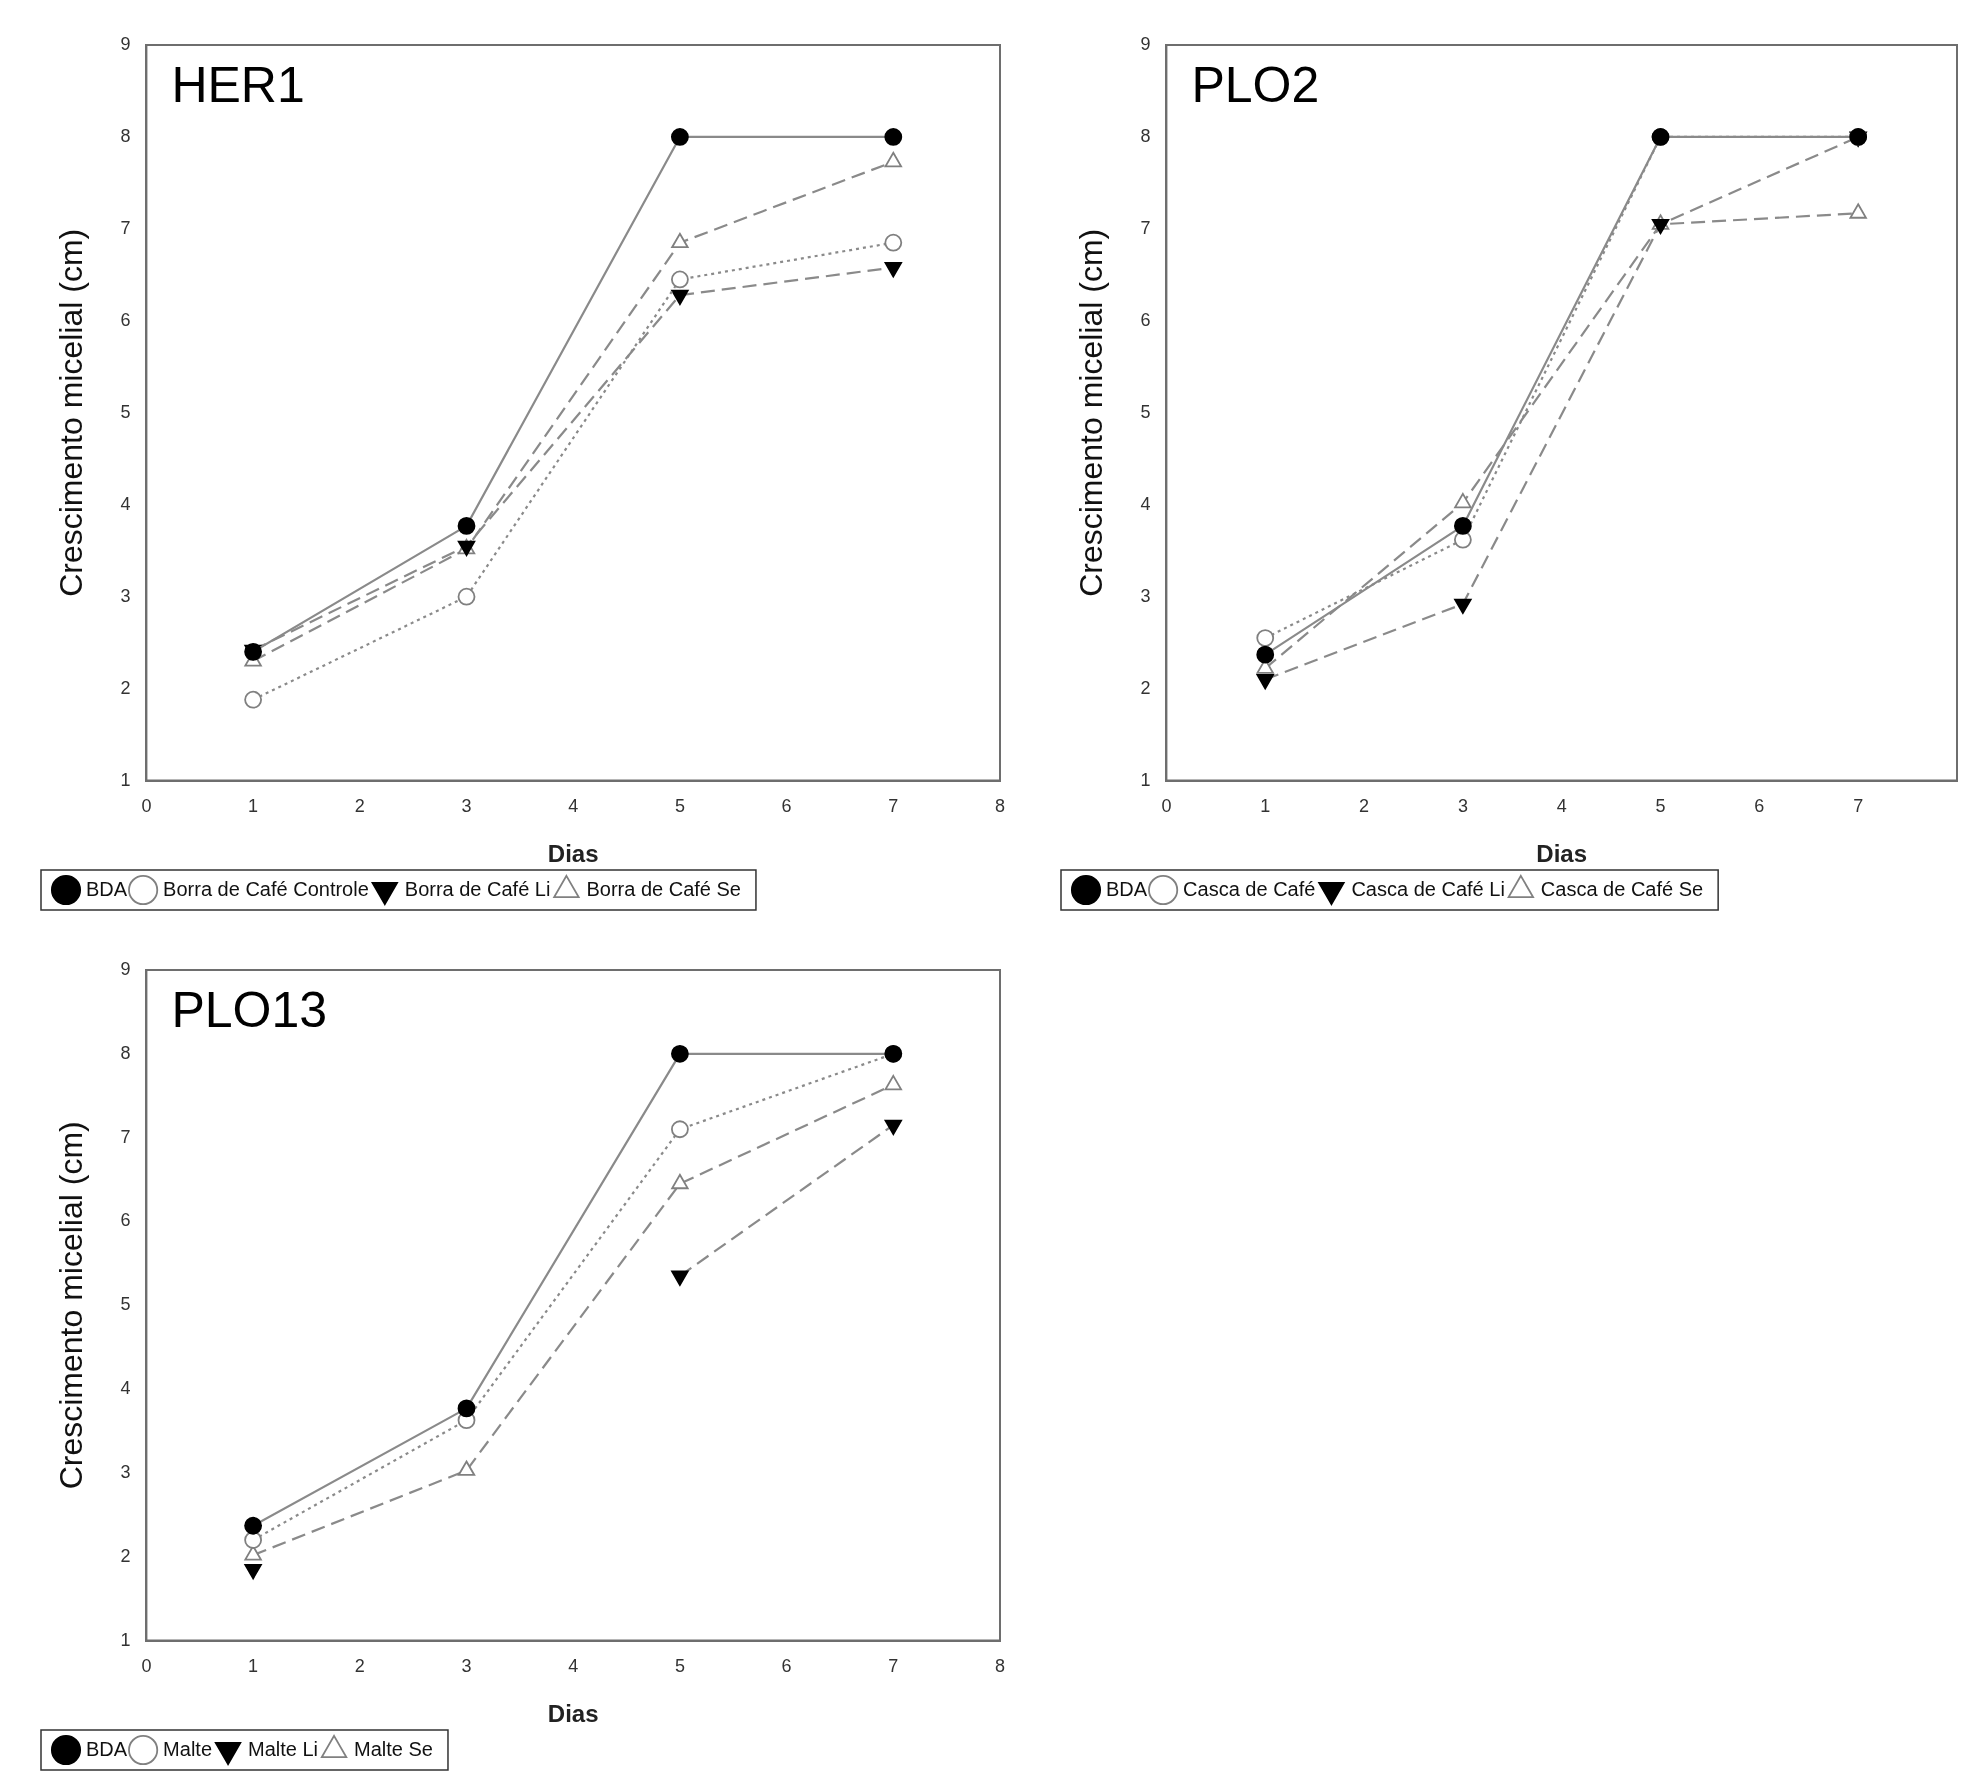  What do you see at coordinates (283, 1748) in the screenshot?
I see `legend-label: Malte Li` at bounding box center [283, 1748].